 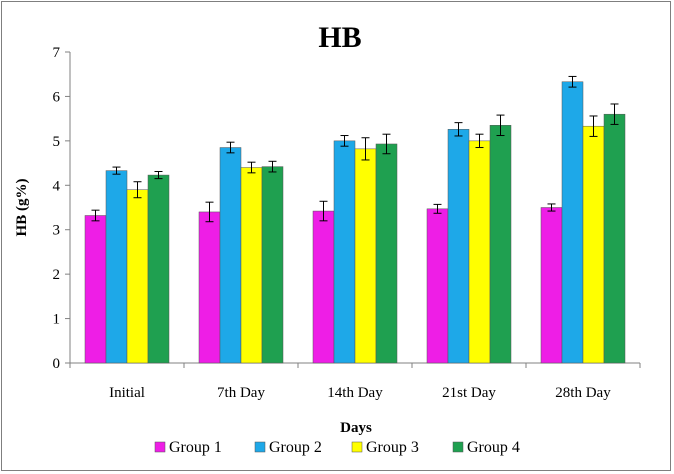 I want to click on x-tick-label: Initial, so click(x=127, y=393).